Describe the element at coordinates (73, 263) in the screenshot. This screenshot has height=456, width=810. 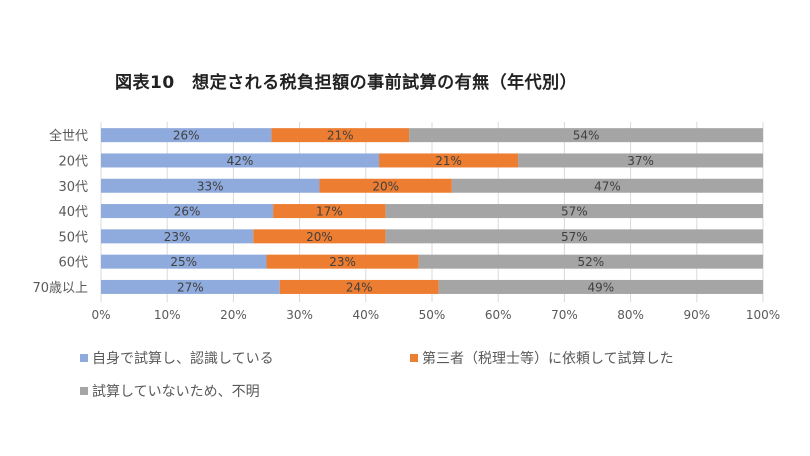
I see `y-category-label: 60代` at that location.